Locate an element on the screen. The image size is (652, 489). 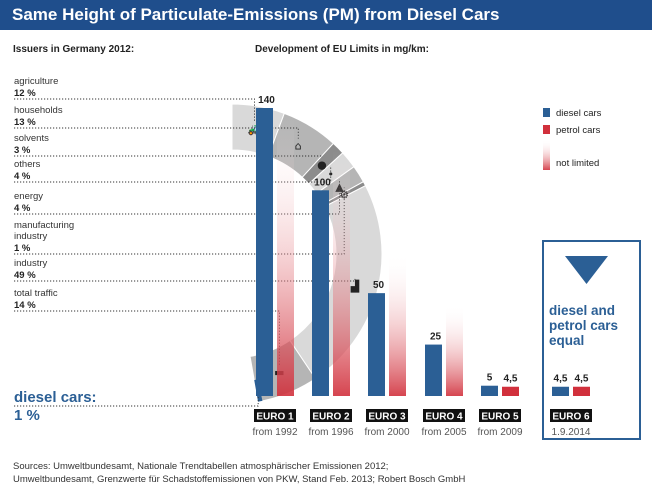
value-industry: 49 % is located at coordinates (25, 275).